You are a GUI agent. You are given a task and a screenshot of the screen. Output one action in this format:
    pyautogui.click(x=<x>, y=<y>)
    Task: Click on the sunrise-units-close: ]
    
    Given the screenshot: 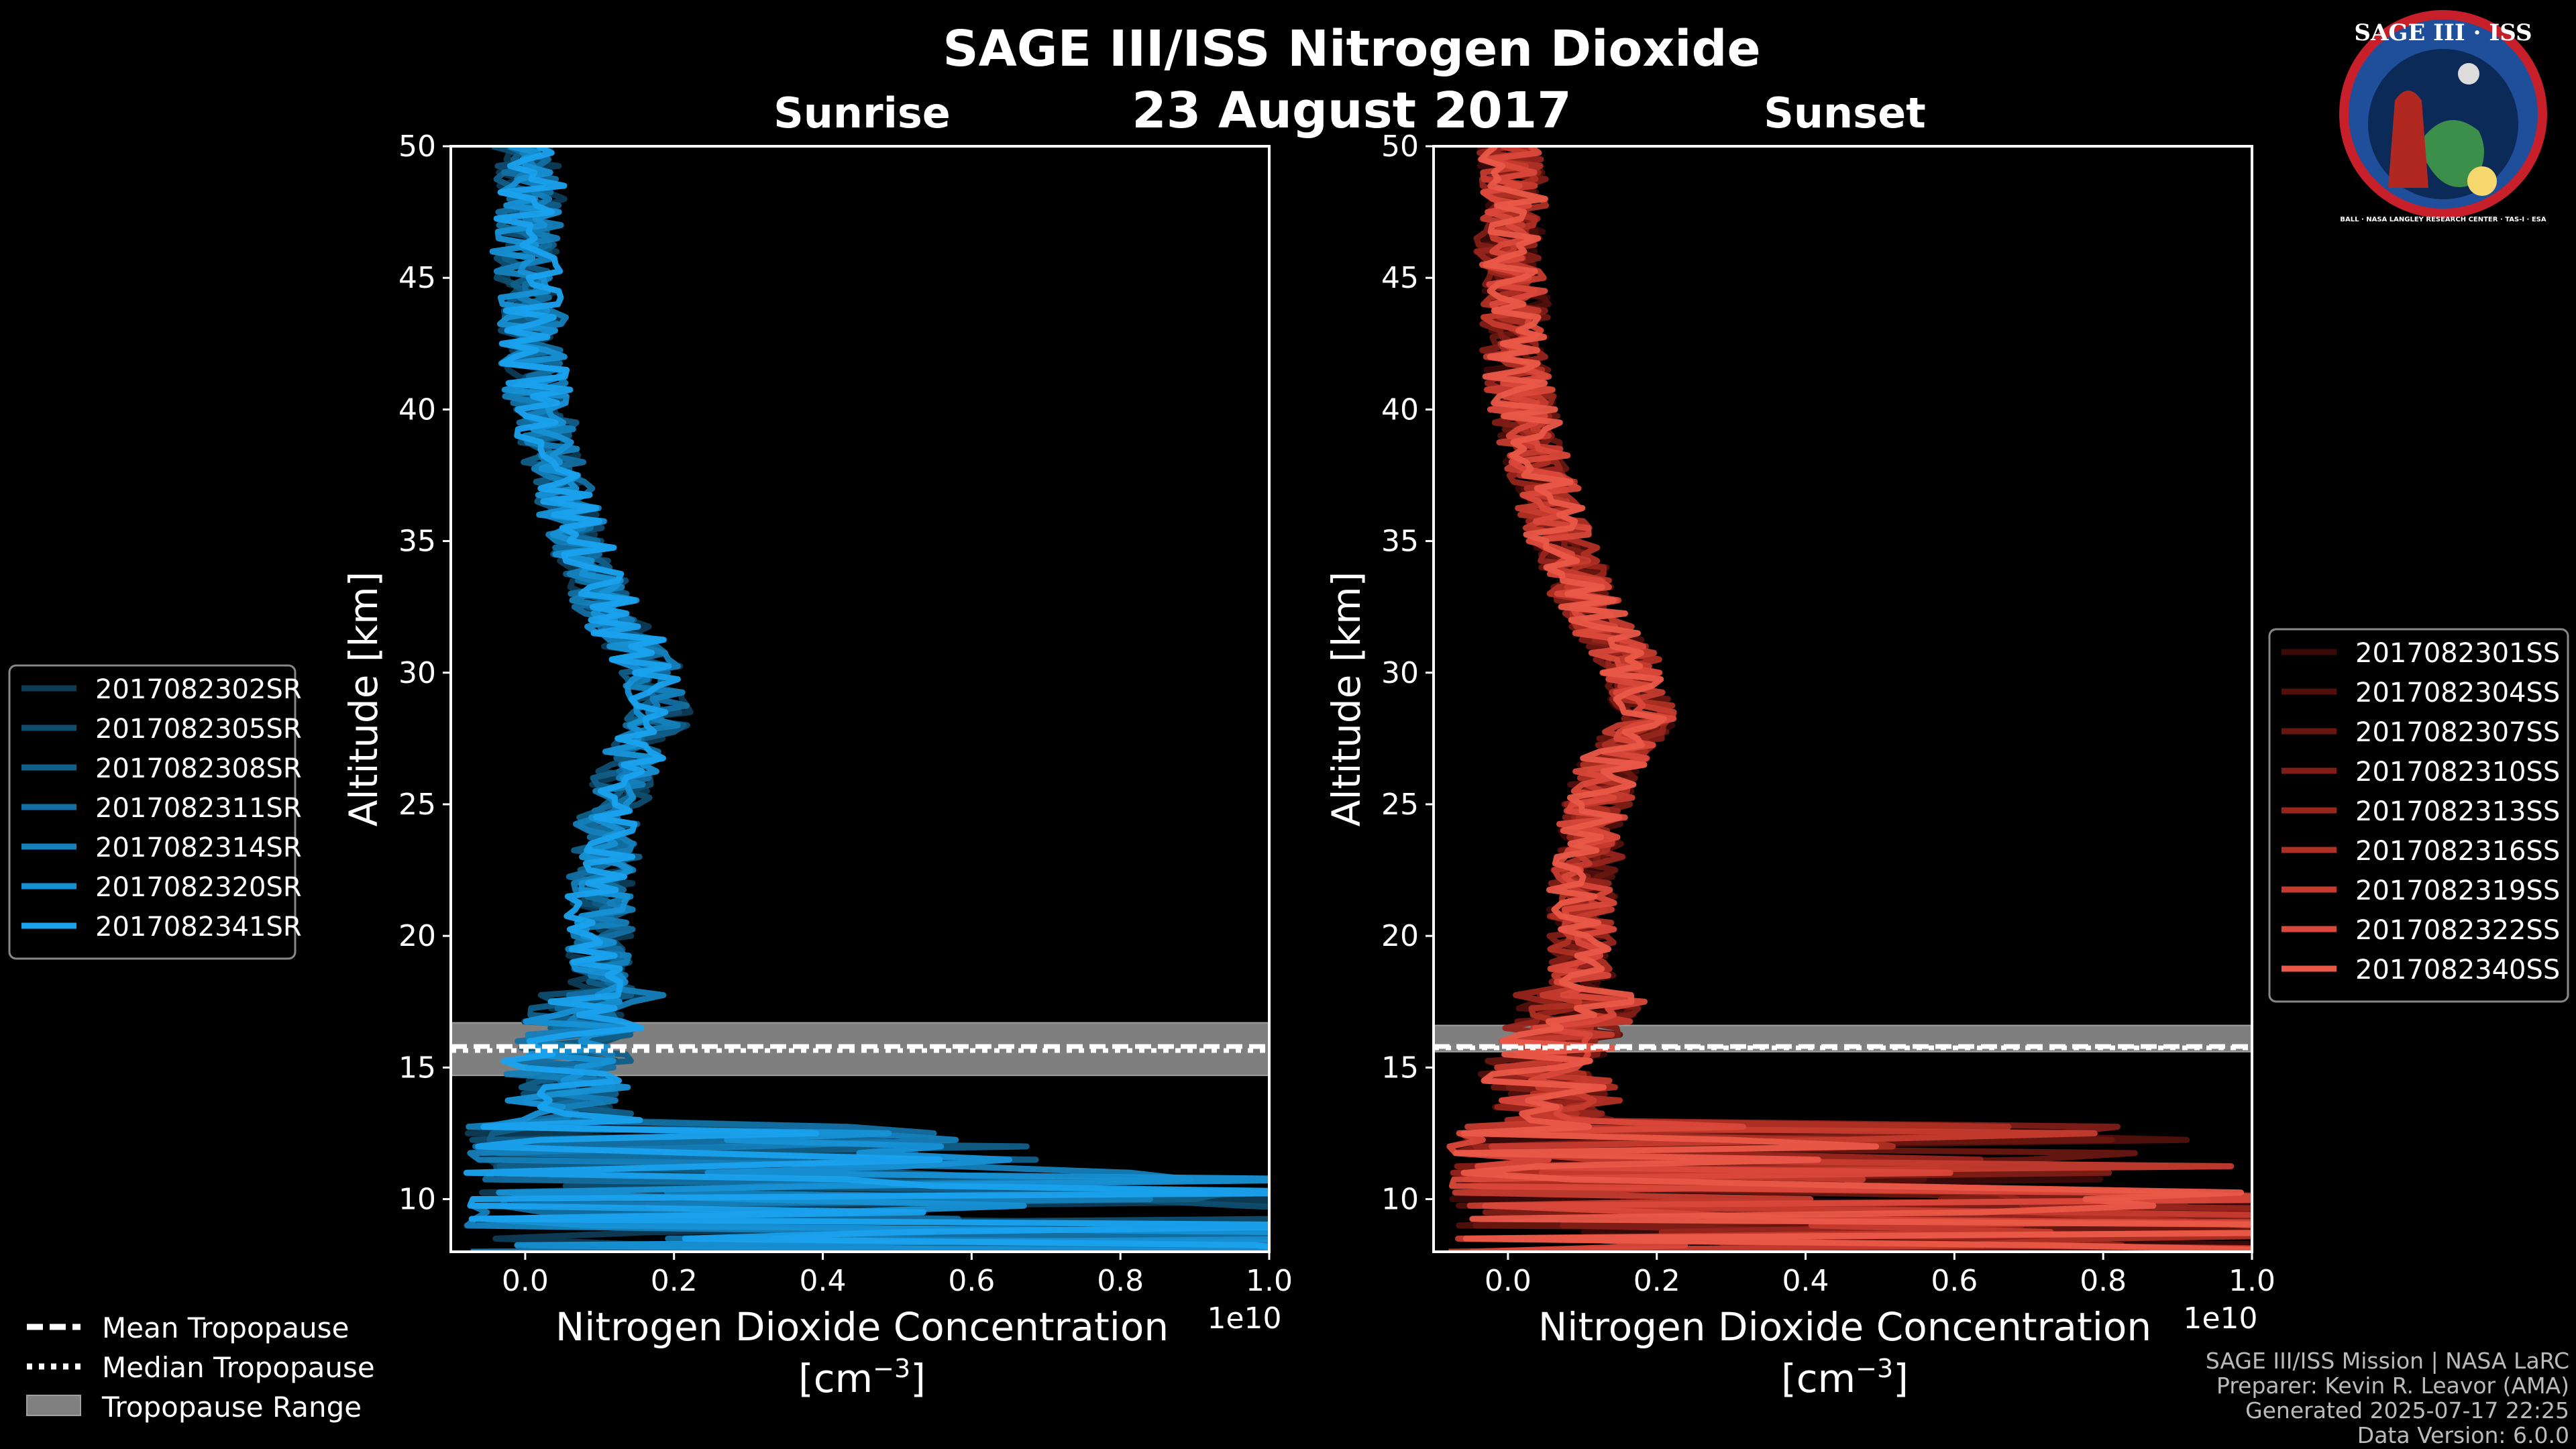 What is the action you would take?
    pyautogui.click(x=918, y=1378)
    